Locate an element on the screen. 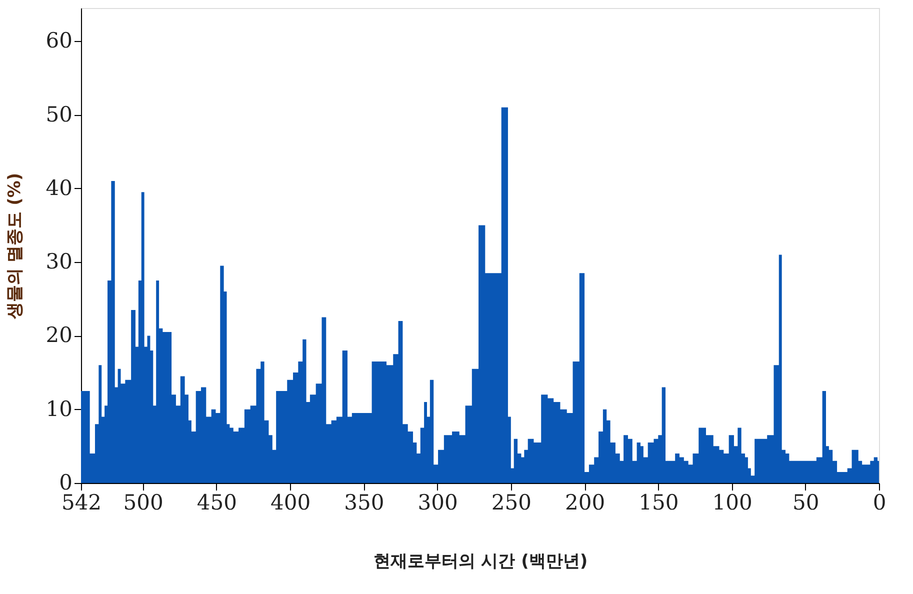  x-tick-label: 350 is located at coordinates (364, 502).